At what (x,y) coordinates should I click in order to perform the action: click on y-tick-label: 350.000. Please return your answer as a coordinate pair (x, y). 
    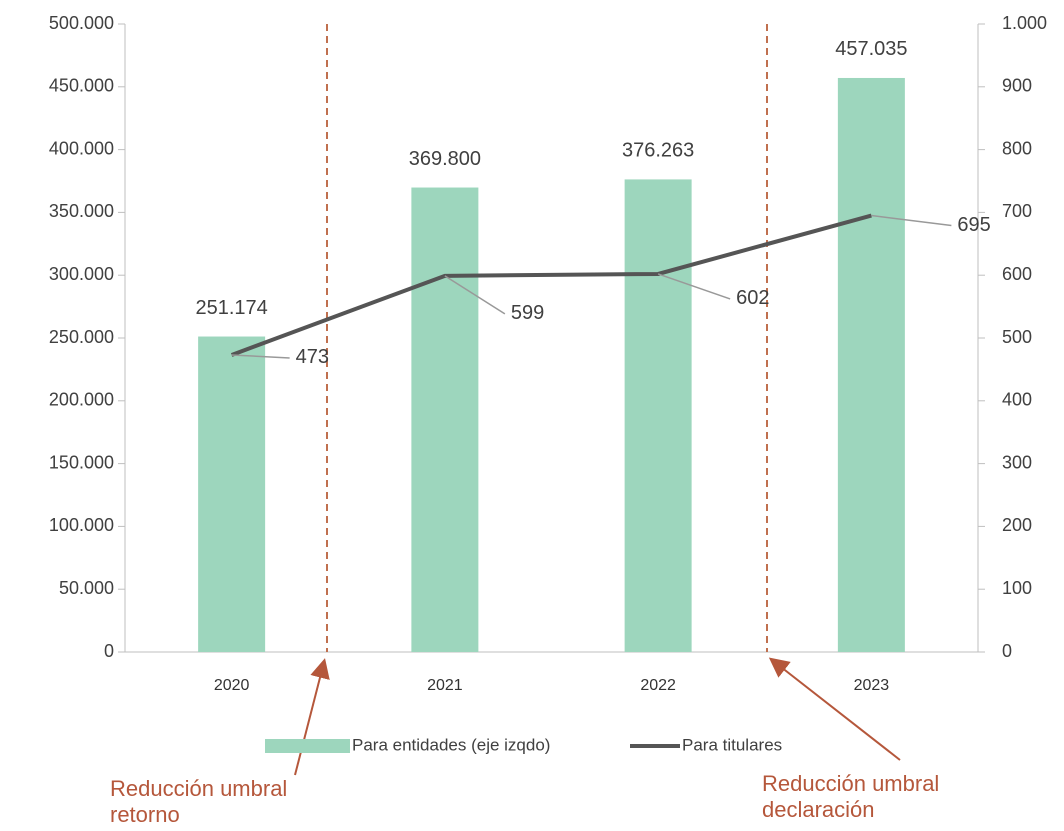
    Looking at the image, I should click on (81, 211).